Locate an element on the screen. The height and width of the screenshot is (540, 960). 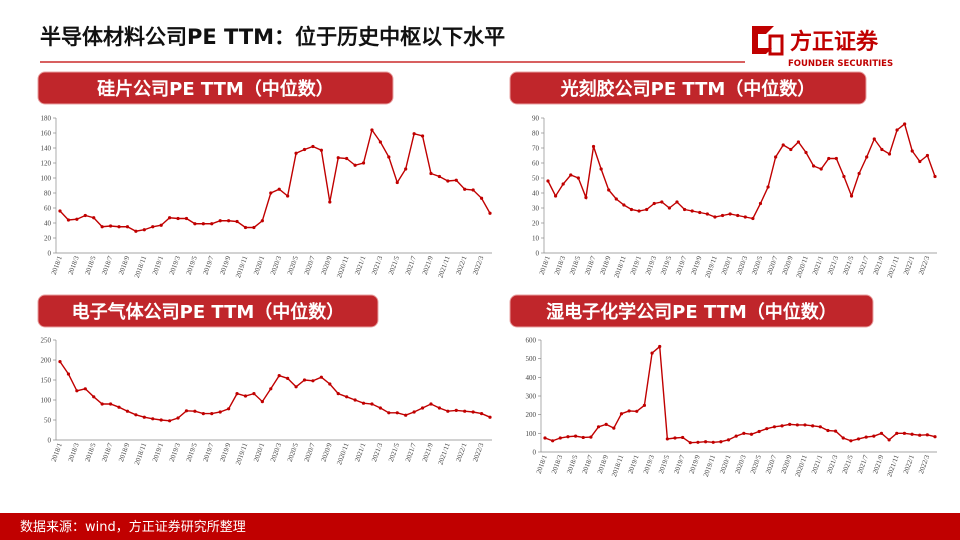
y-tick-label: 40 is located at coordinates (48, 224).